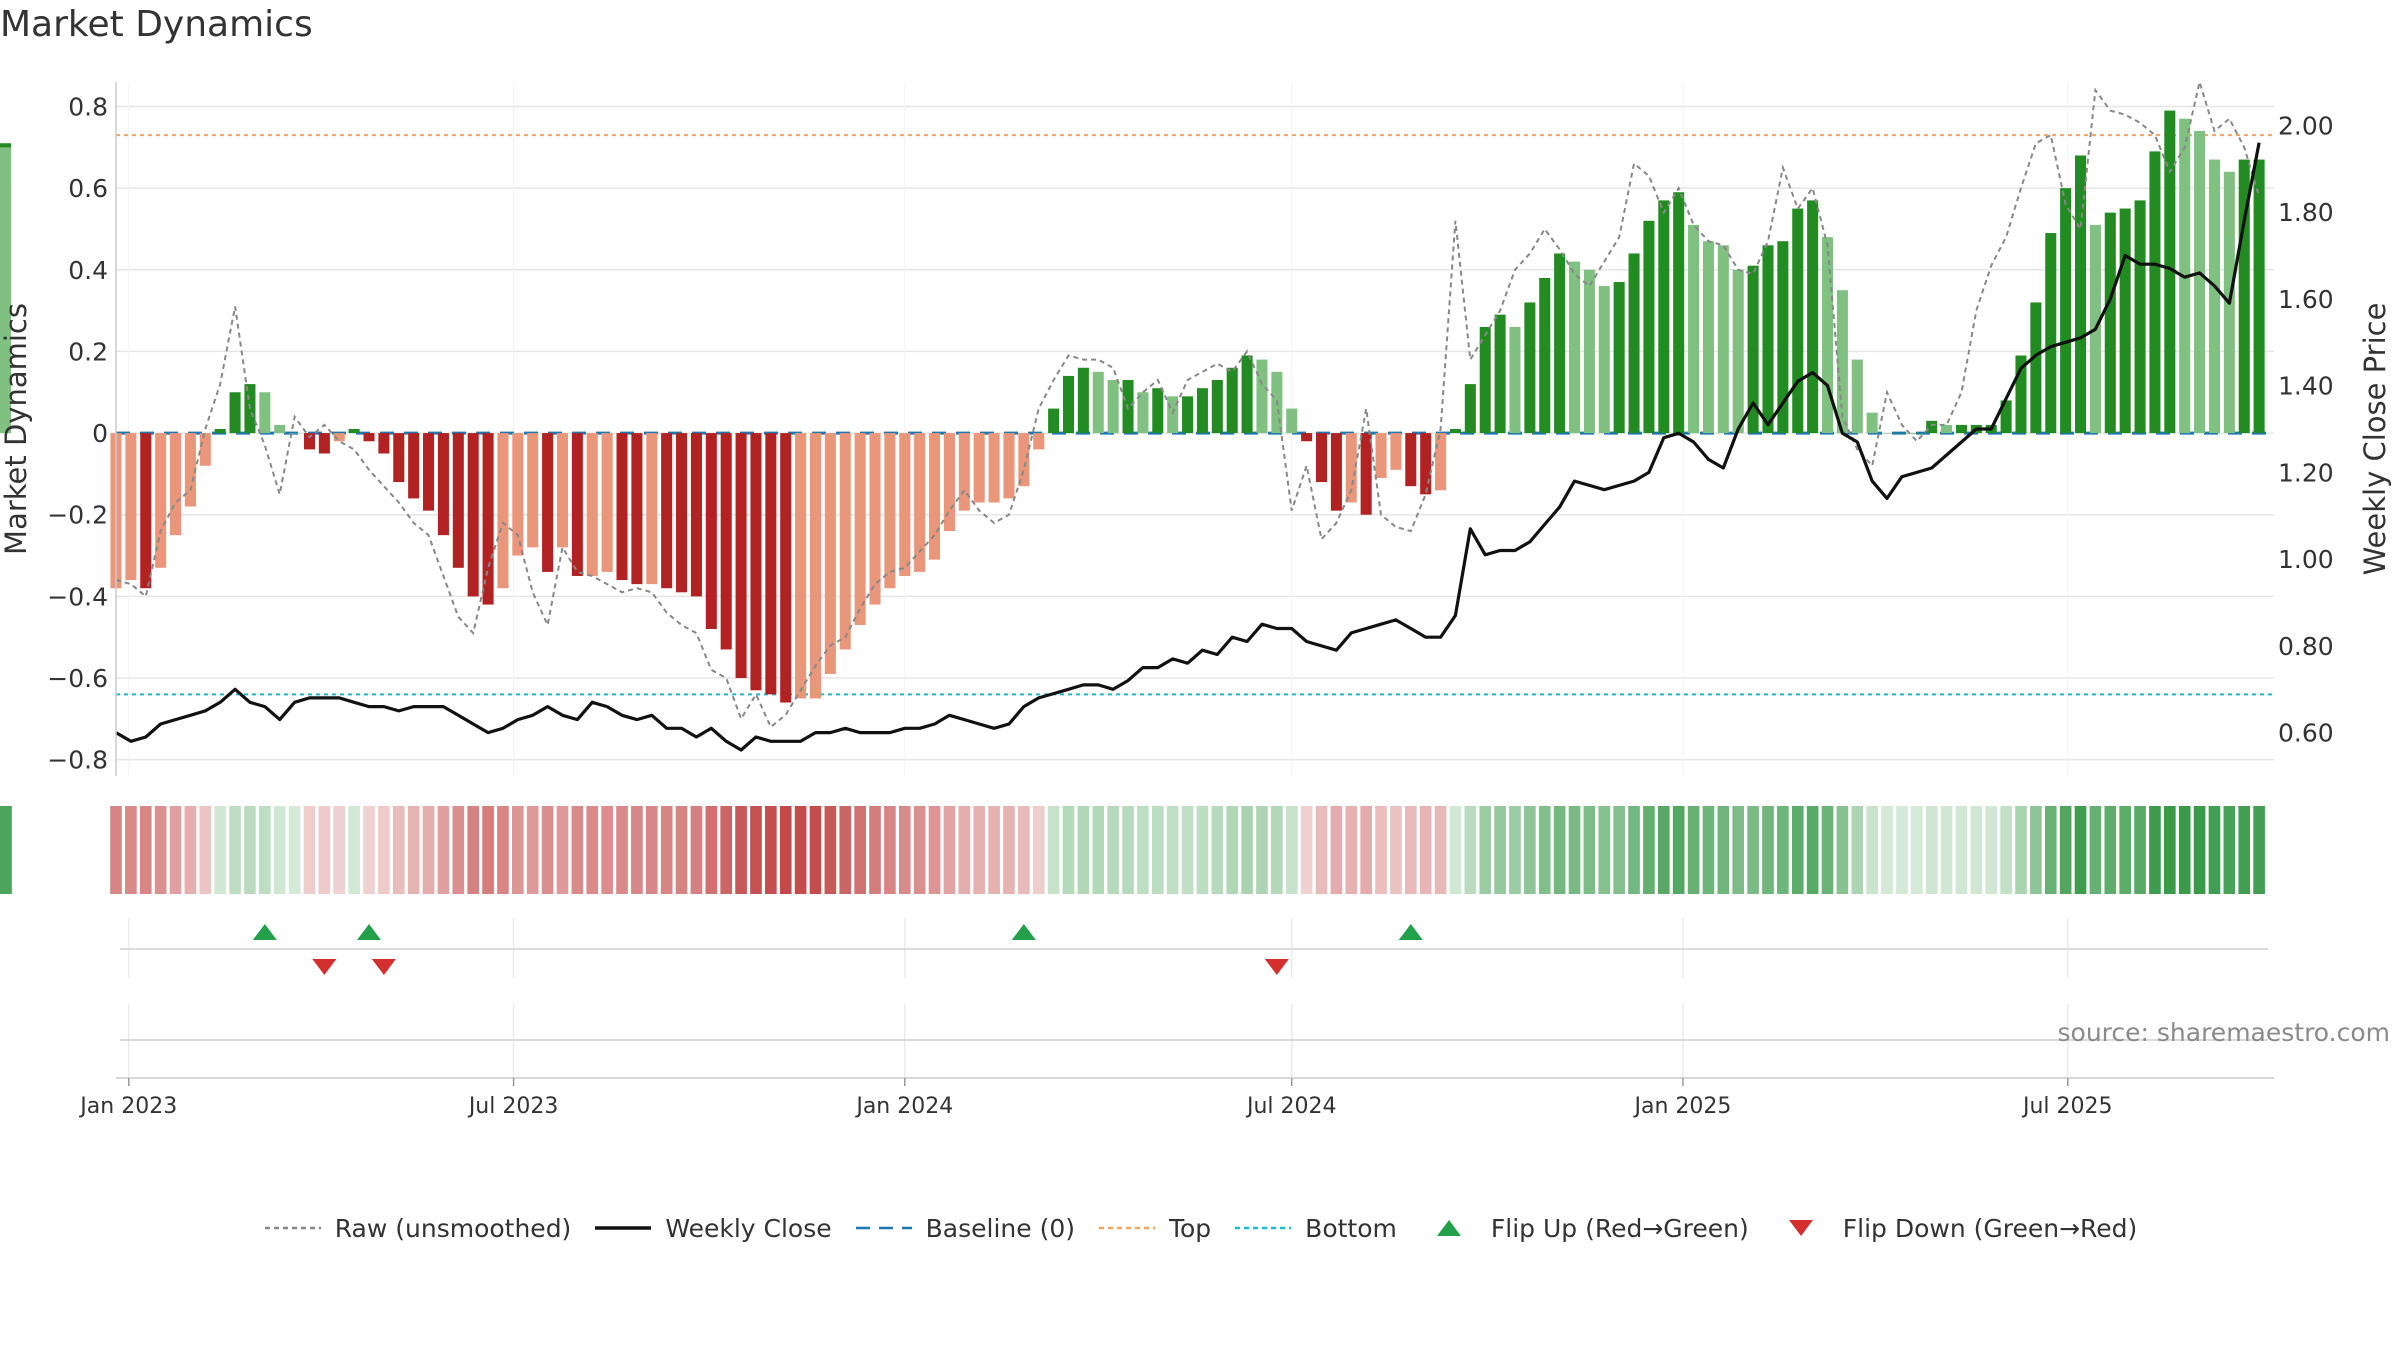 This screenshot has height=1350, width=2400. I want to click on legend-label: Bottom, so click(1351, 1228).